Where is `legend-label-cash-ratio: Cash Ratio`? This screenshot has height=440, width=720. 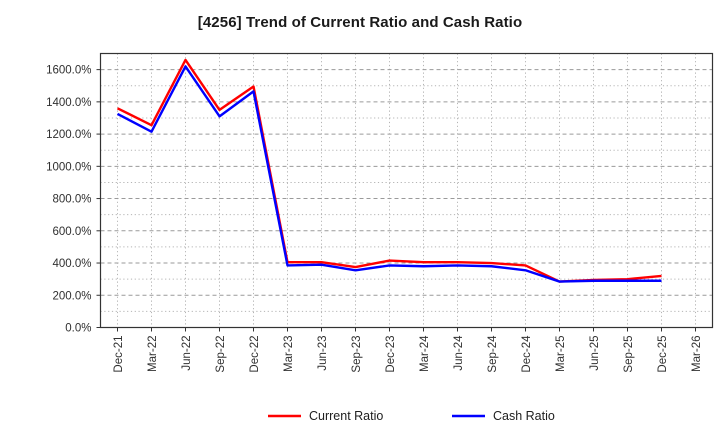 legend-label-cash-ratio: Cash Ratio is located at coordinates (524, 416).